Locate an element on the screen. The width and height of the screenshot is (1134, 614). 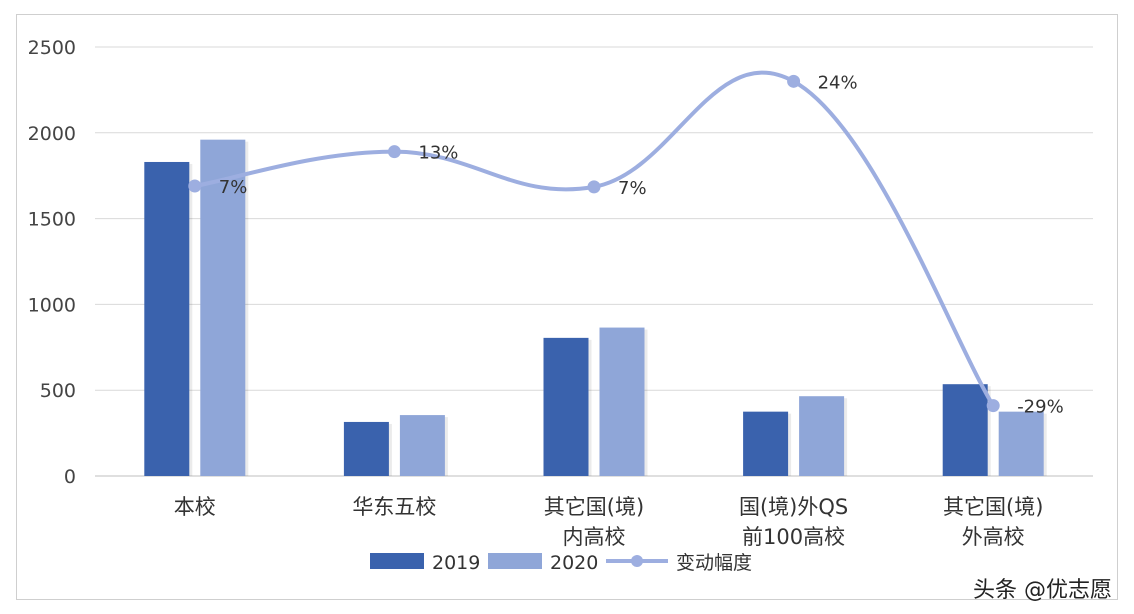
y-tick-label: 500 is located at coordinates (58, 391).